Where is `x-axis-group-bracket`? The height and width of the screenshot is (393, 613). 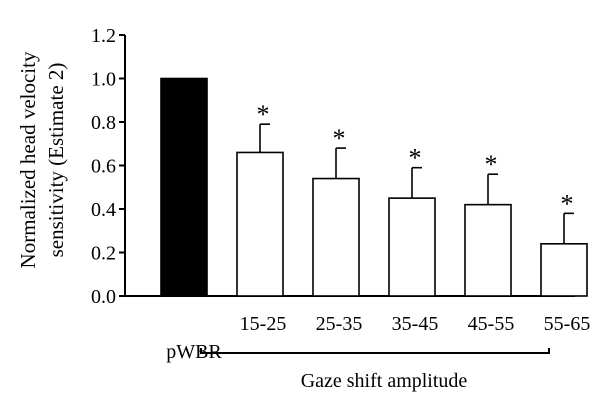
x-axis-group-bracket is located at coordinates (375, 351).